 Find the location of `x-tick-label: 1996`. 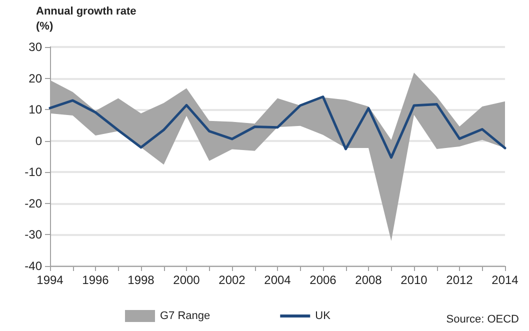

x-tick-label: 1996 is located at coordinates (96, 280).